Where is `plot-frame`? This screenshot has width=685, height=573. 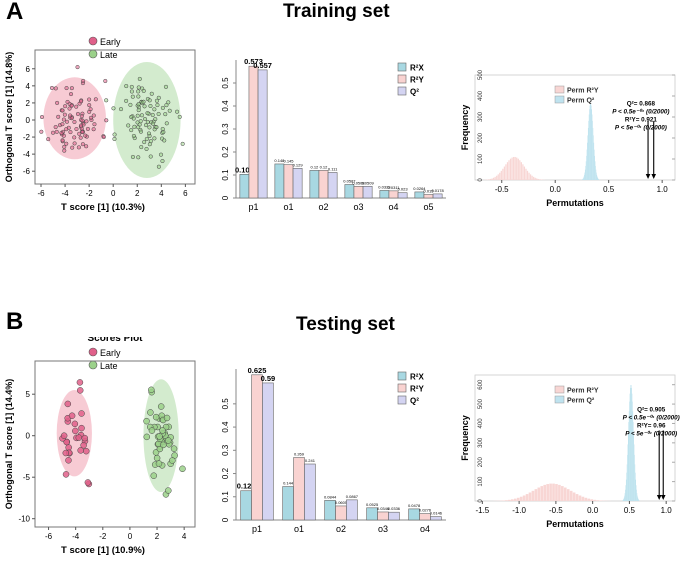
plot-frame is located at coordinates (115, 444).